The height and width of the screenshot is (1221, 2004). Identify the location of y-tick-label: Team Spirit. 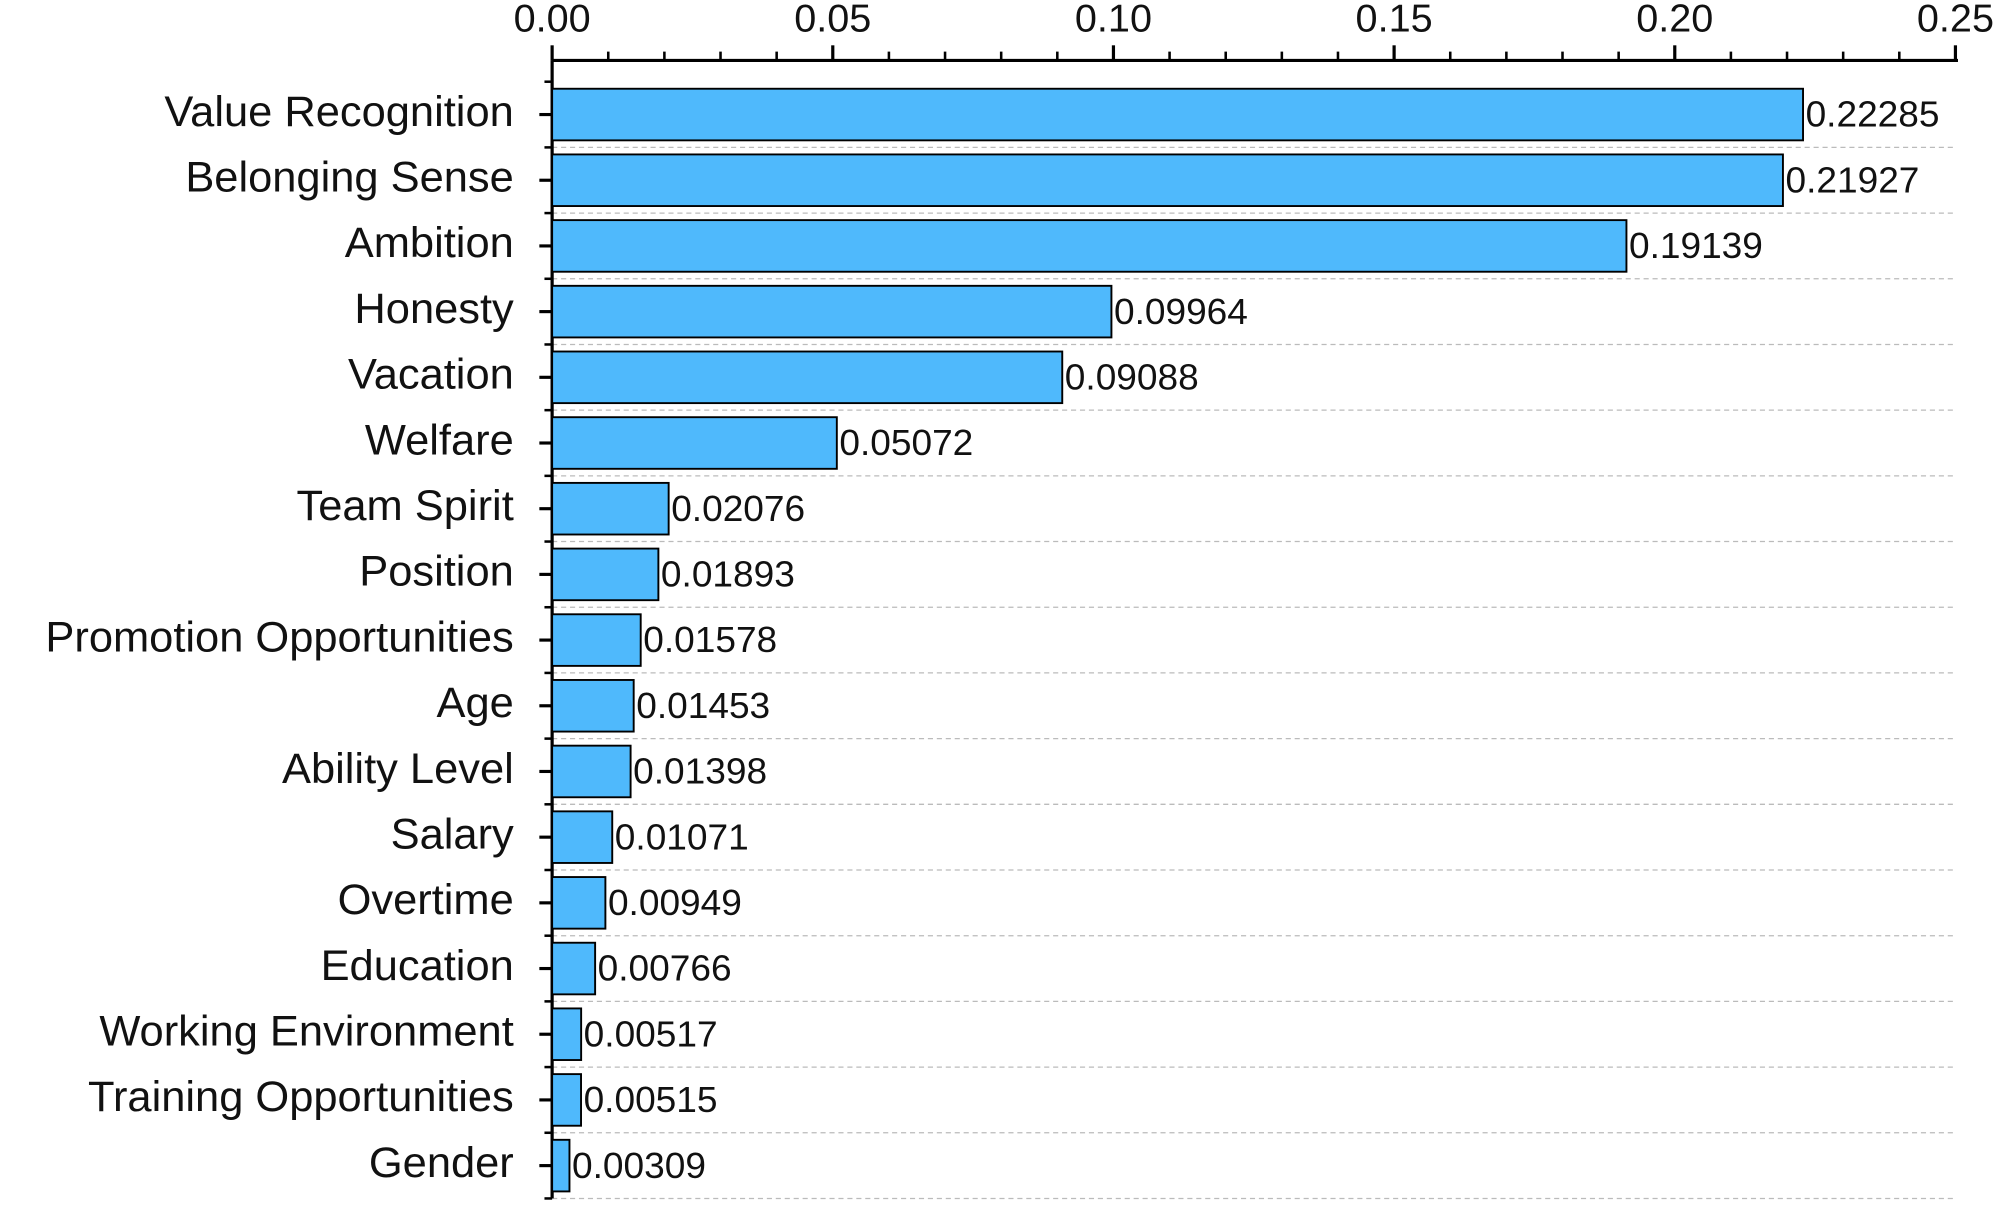
(405, 506).